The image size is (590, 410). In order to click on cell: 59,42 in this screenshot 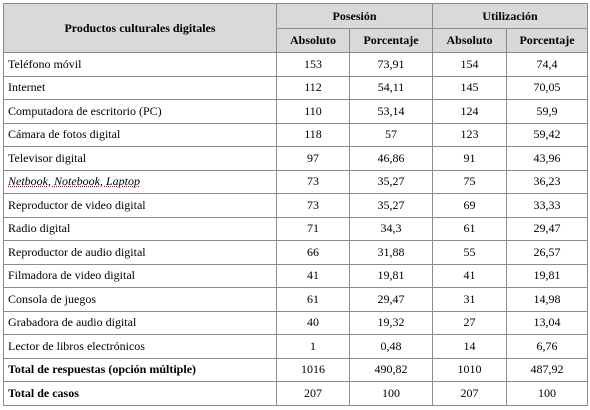, I will do `click(547, 134)`.